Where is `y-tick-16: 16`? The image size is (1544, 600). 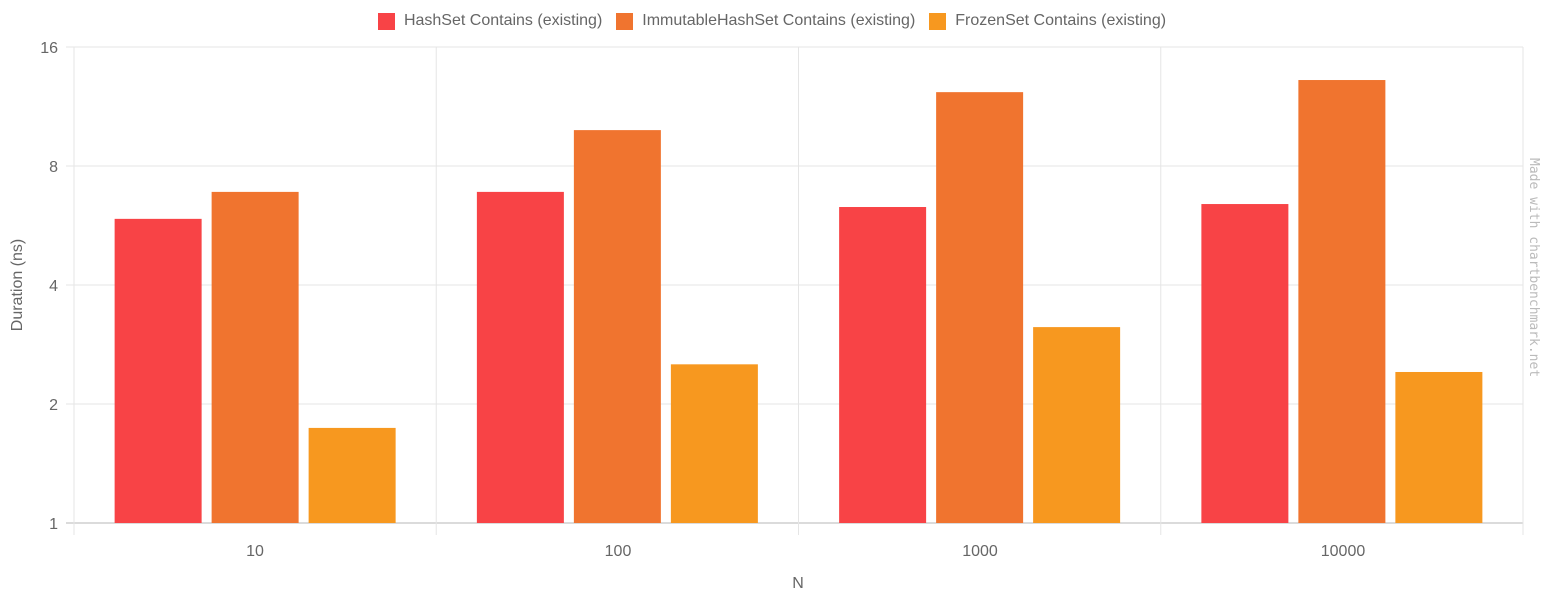
y-tick-16: 16 is located at coordinates (49, 48).